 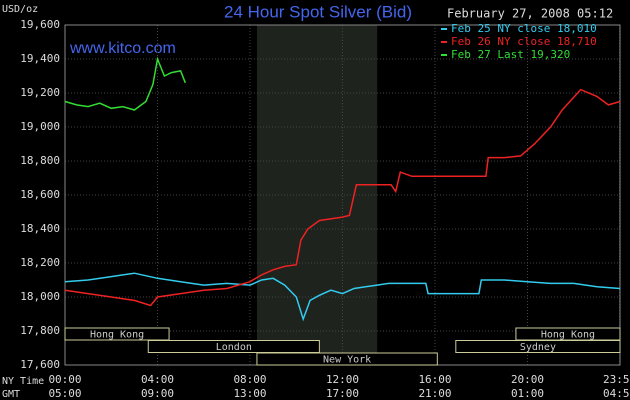 I want to click on y-tick-label: 19,000, so click(x=40, y=126).